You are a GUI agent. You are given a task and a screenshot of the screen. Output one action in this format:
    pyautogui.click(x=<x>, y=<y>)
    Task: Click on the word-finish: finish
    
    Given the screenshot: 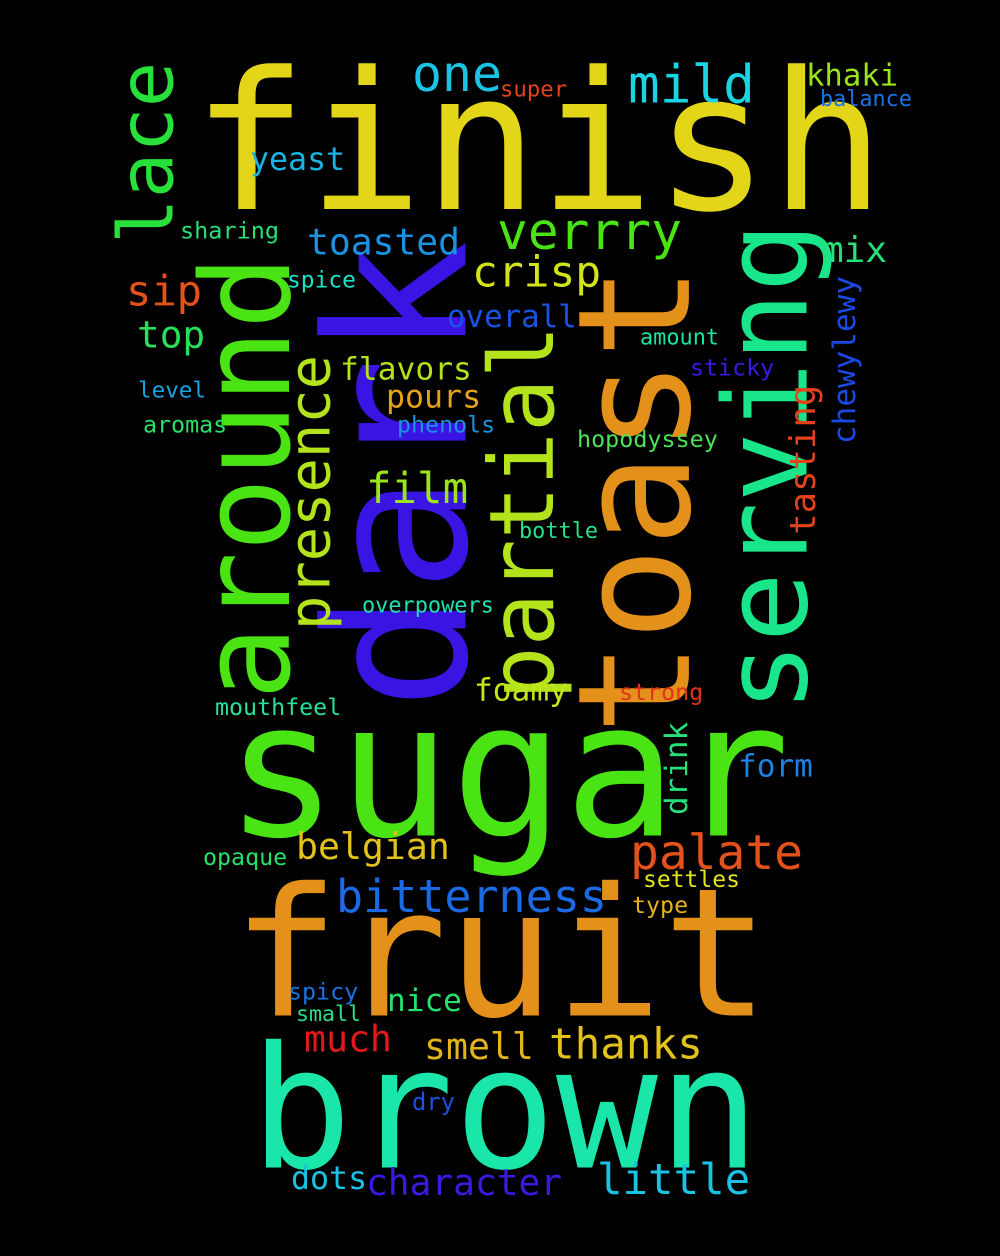 What is the action you would take?
    pyautogui.click(x=539, y=143)
    